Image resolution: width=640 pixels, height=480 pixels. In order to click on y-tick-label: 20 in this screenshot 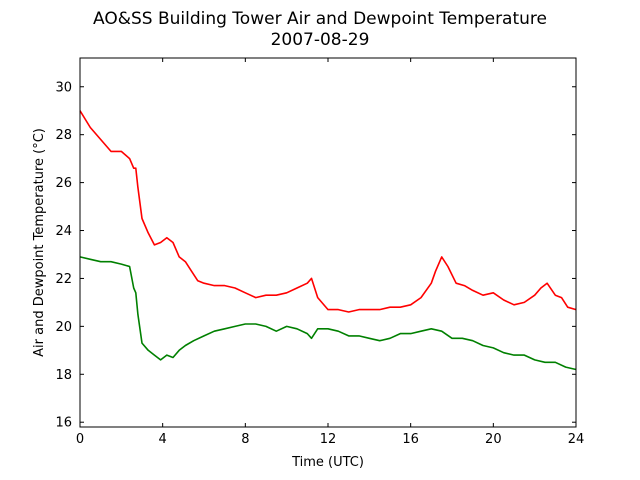, I will do `click(63, 327)`.